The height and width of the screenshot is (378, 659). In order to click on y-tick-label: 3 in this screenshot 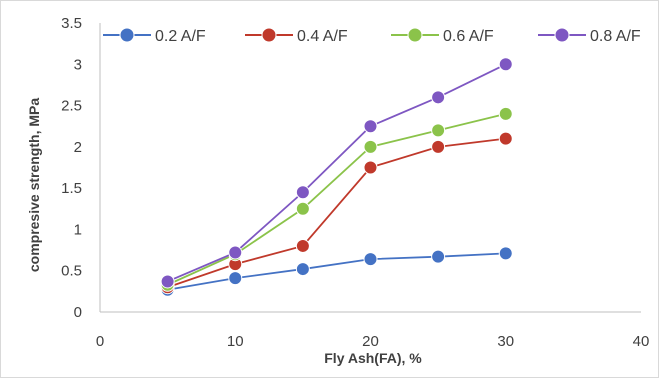, I will do `click(78, 64)`.